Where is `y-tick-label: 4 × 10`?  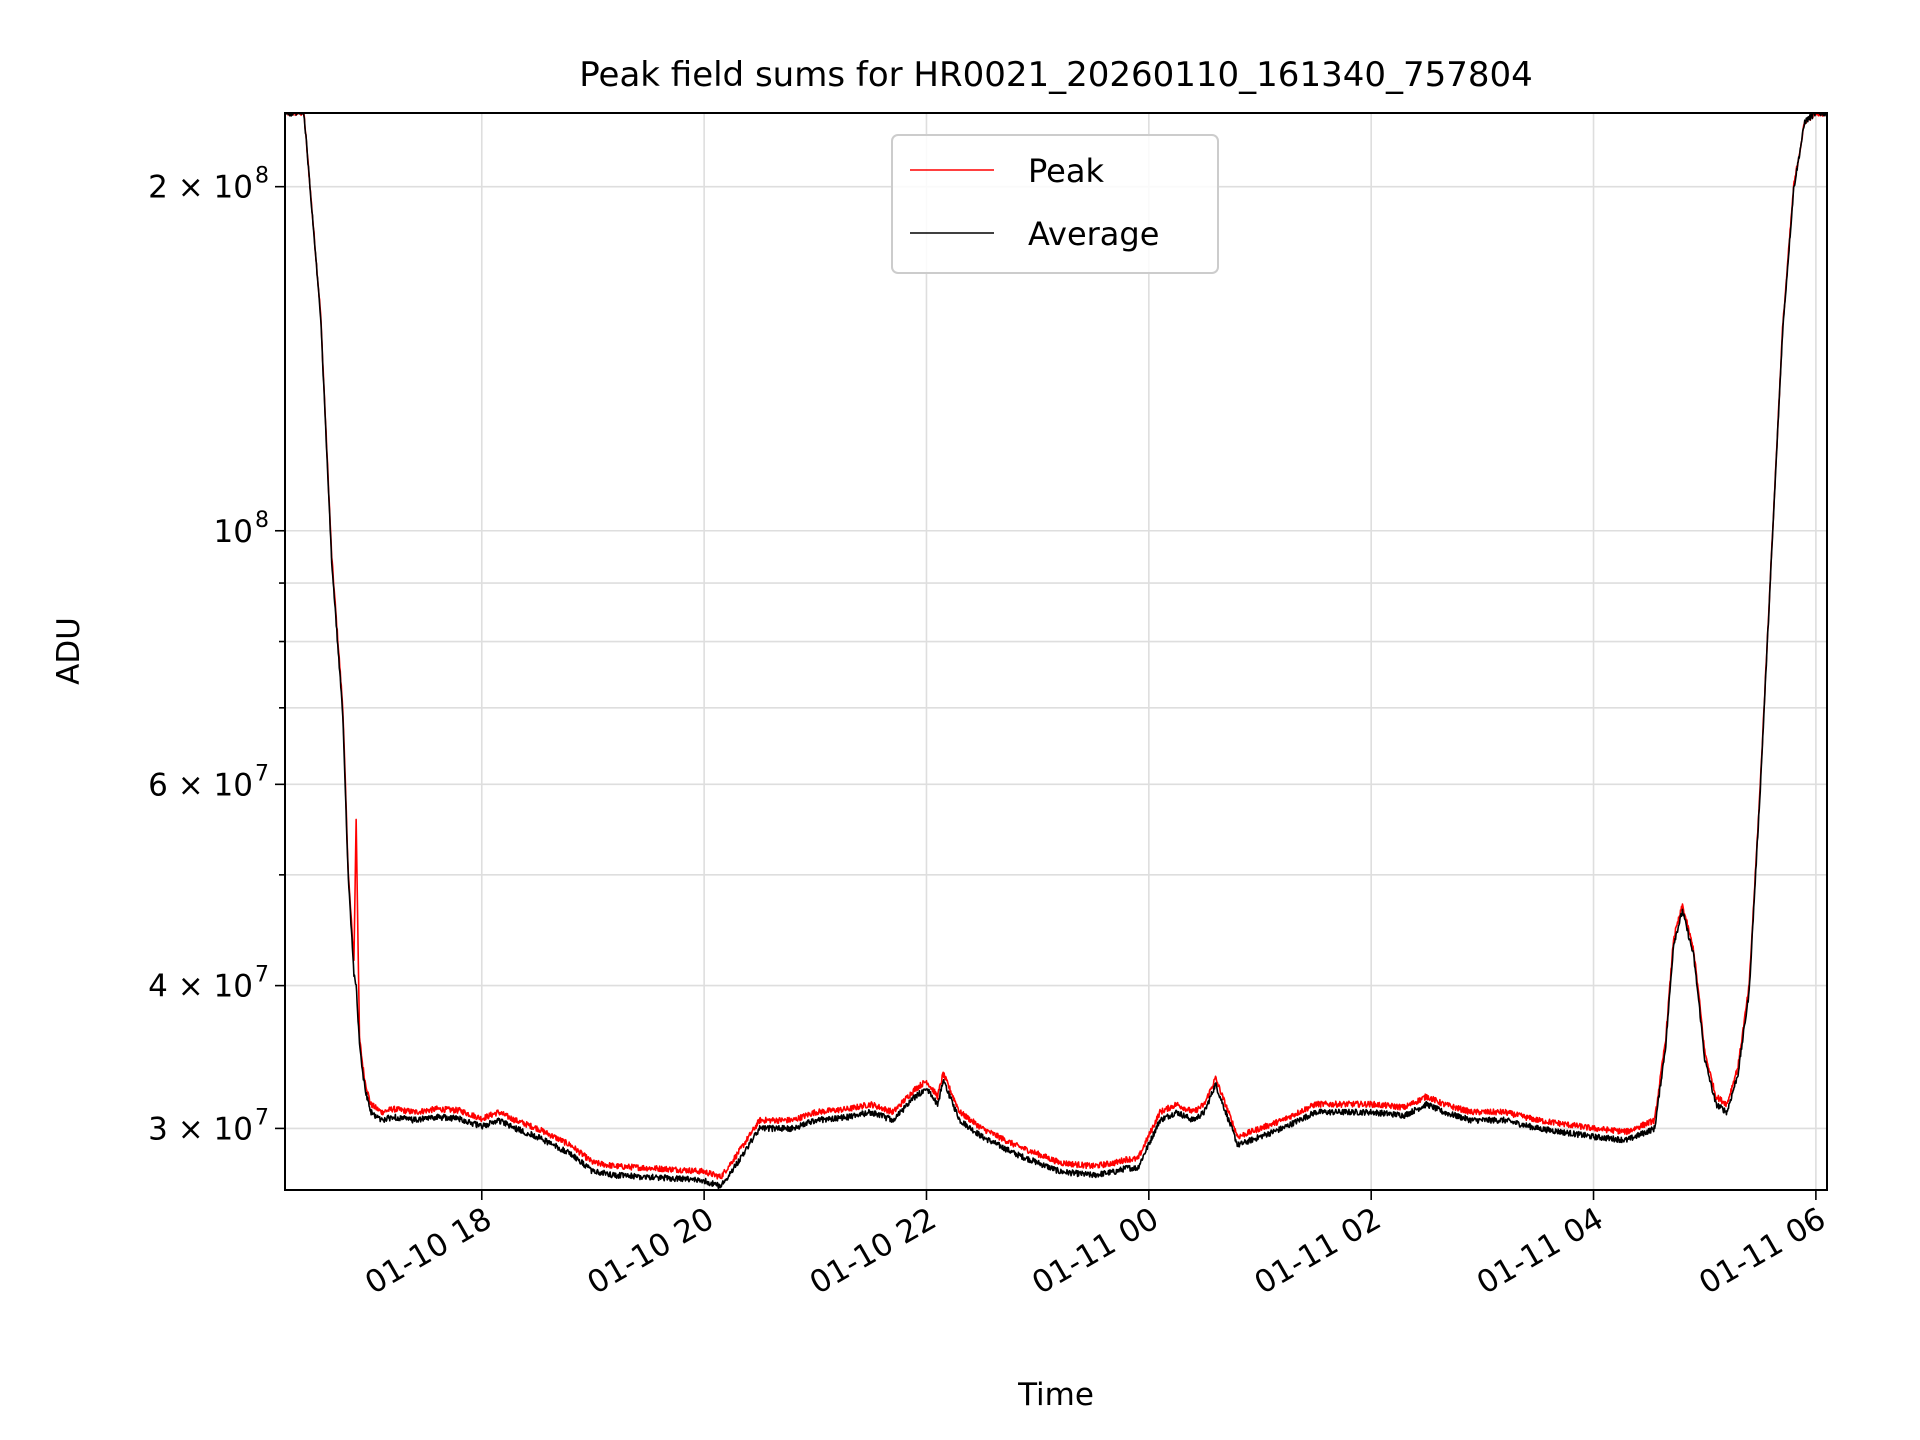
y-tick-label: 4 × 10 is located at coordinates (200, 987).